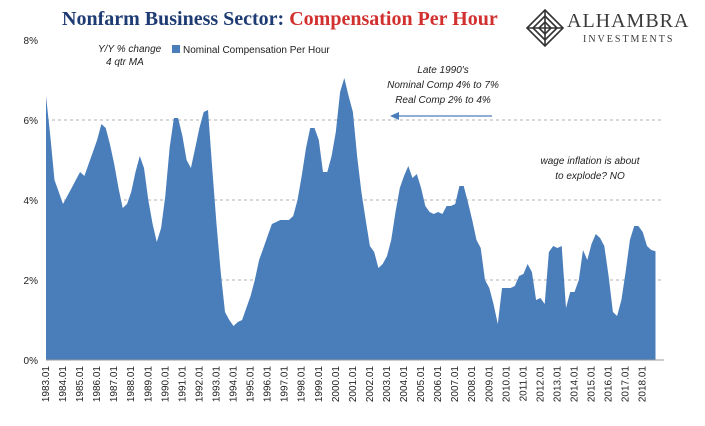 This screenshot has width=705, height=426. I want to click on y-tick-label: 4%, so click(31, 201).